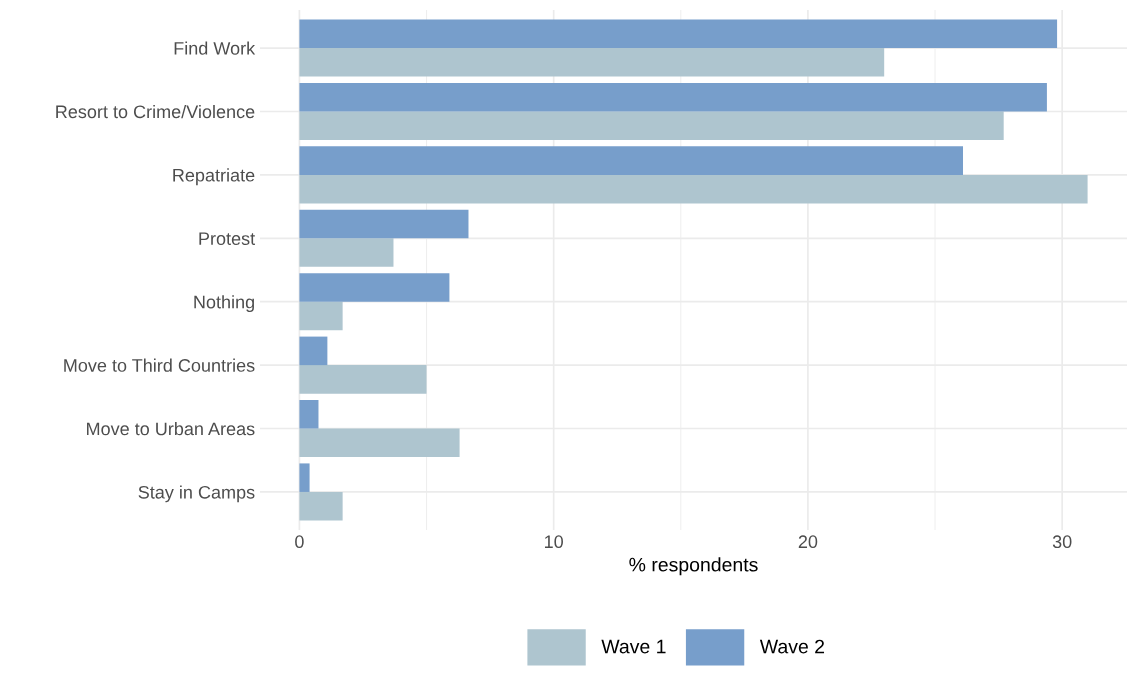  Describe the element at coordinates (214, 177) in the screenshot. I see `y-tick-label: Repatriate` at that location.